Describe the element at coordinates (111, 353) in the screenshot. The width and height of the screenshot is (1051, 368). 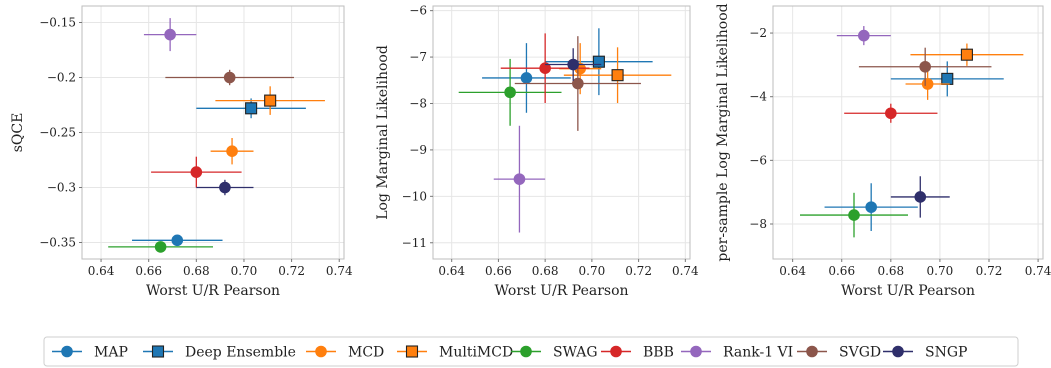
I see `legend-label: MAP` at that location.